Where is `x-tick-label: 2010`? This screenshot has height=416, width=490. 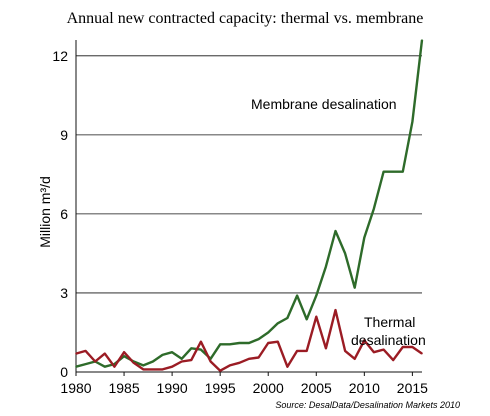 x-tick-label: 2010 is located at coordinates (364, 388).